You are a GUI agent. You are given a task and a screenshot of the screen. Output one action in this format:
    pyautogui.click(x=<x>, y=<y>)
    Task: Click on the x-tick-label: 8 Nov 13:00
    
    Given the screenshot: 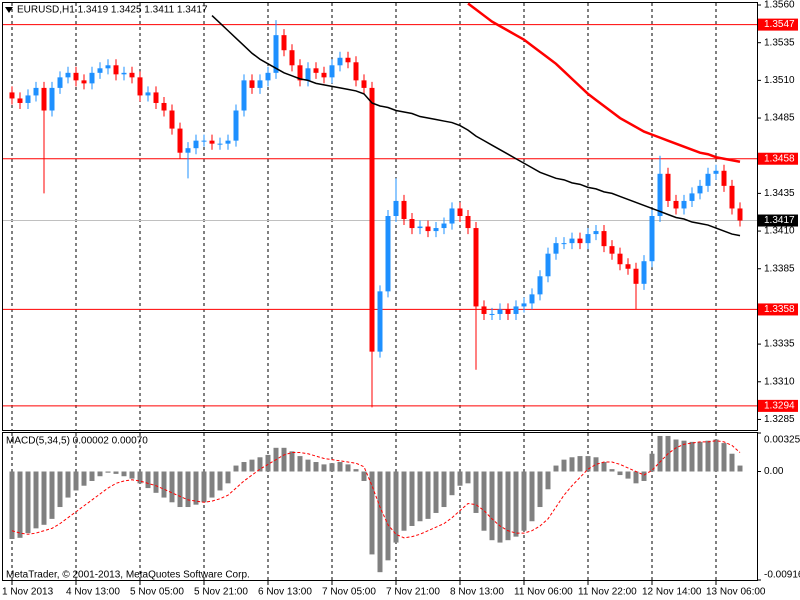 What is the action you would take?
    pyautogui.click(x=477, y=592)
    